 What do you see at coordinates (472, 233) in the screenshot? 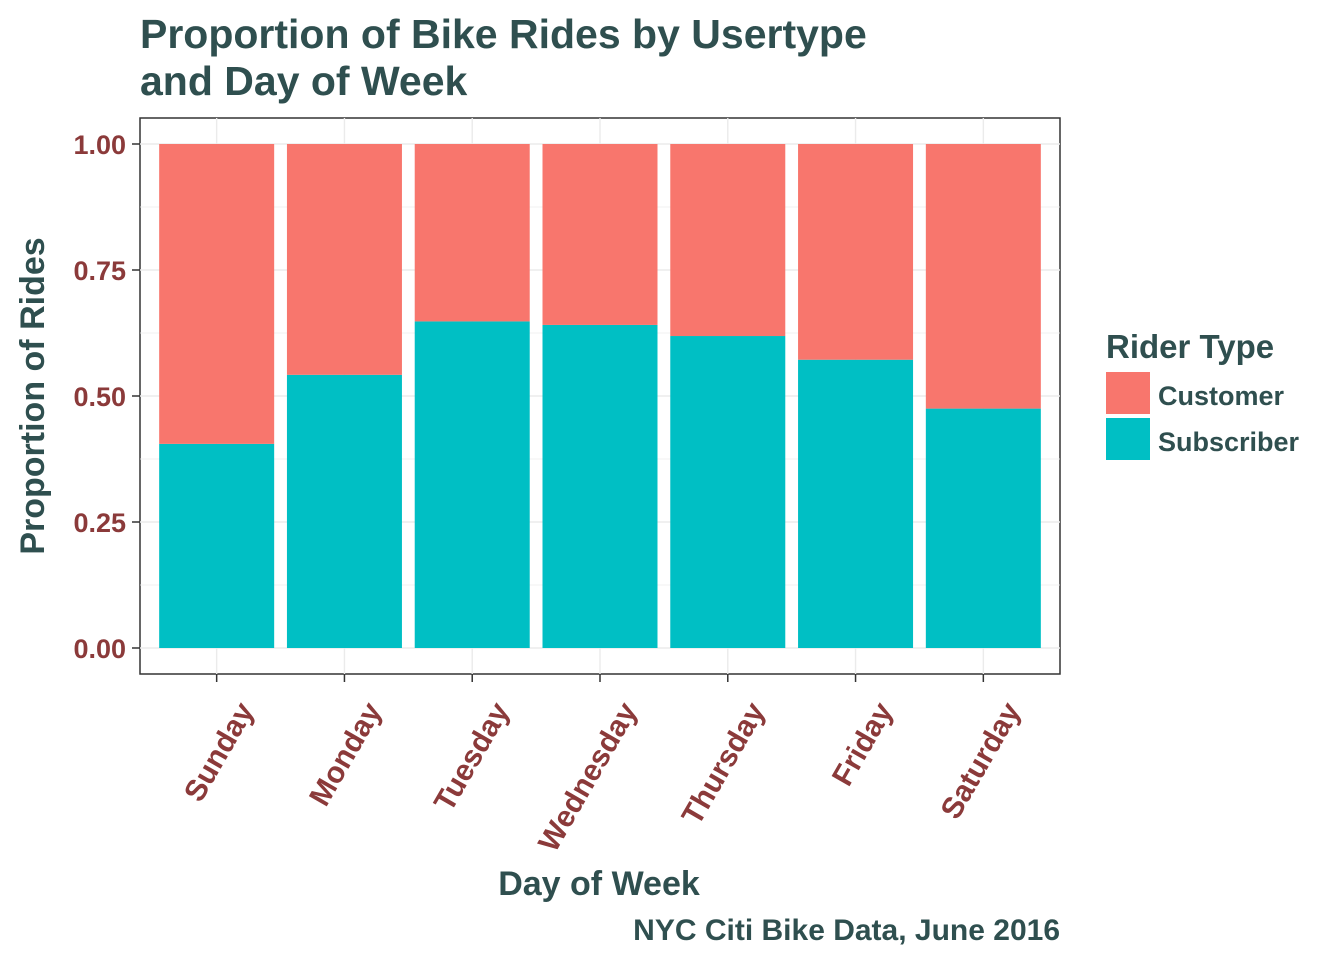
I see `bar-customer-tuesday` at bounding box center [472, 233].